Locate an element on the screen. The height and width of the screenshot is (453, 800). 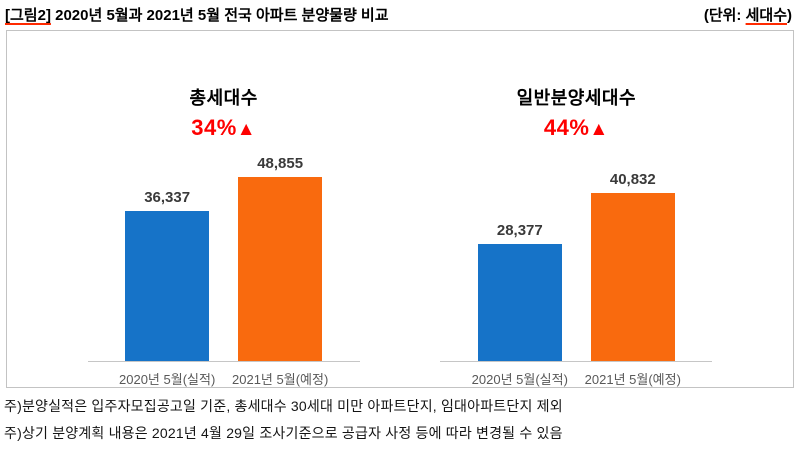
bar-value-label: 36,337 is located at coordinates (167, 197).